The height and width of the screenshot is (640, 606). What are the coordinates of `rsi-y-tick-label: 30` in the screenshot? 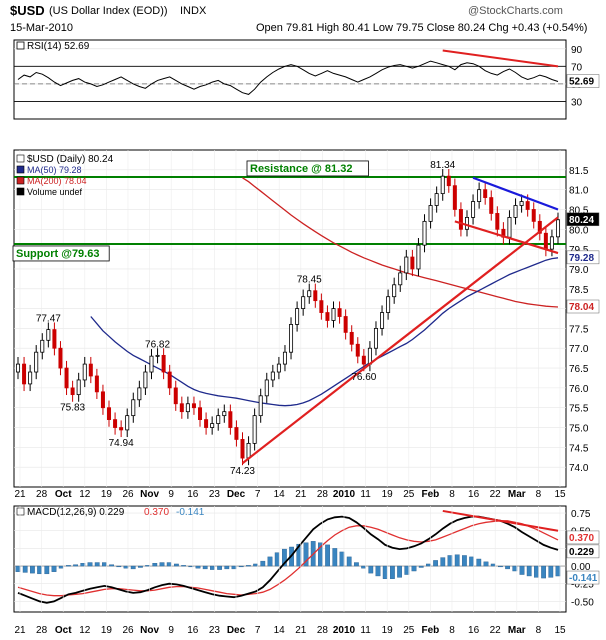 It's located at (577, 102).